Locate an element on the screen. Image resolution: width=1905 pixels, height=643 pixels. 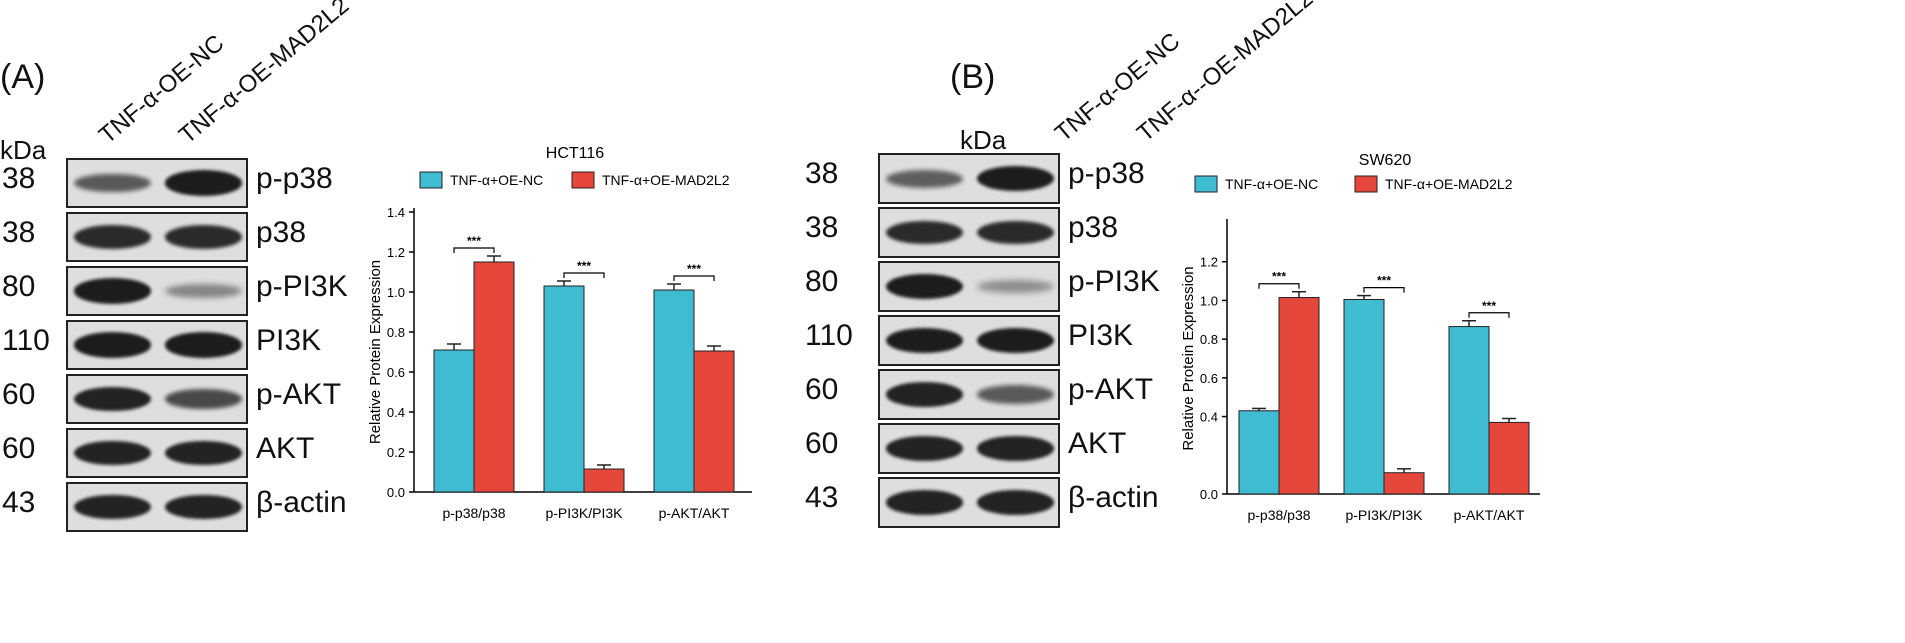
panel-label: (B) is located at coordinates (973, 77).